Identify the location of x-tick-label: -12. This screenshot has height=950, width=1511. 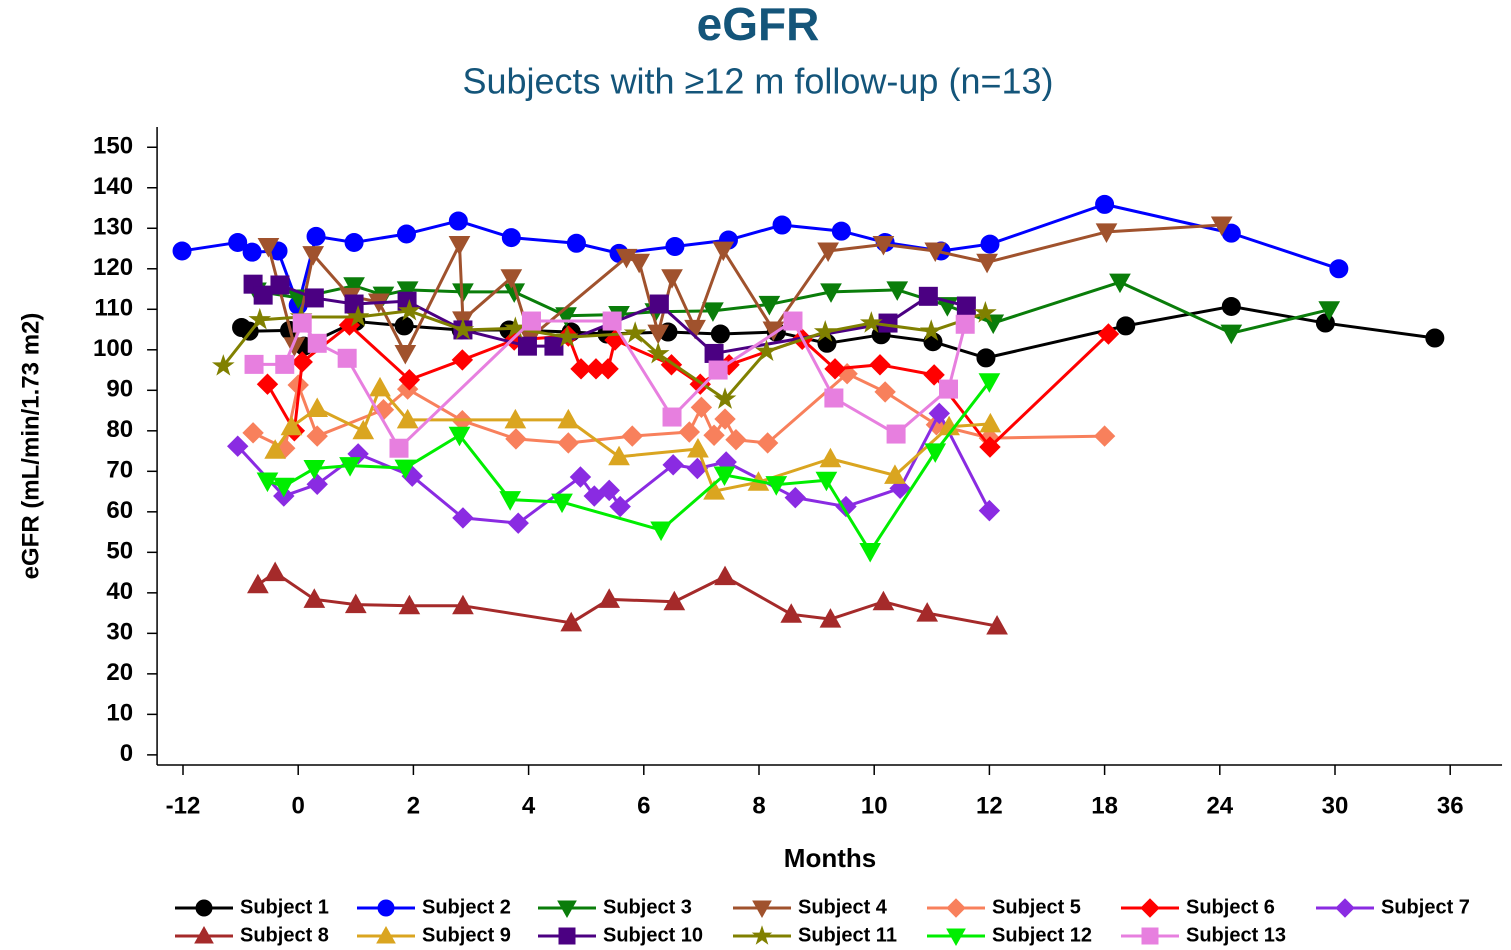
(183, 805).